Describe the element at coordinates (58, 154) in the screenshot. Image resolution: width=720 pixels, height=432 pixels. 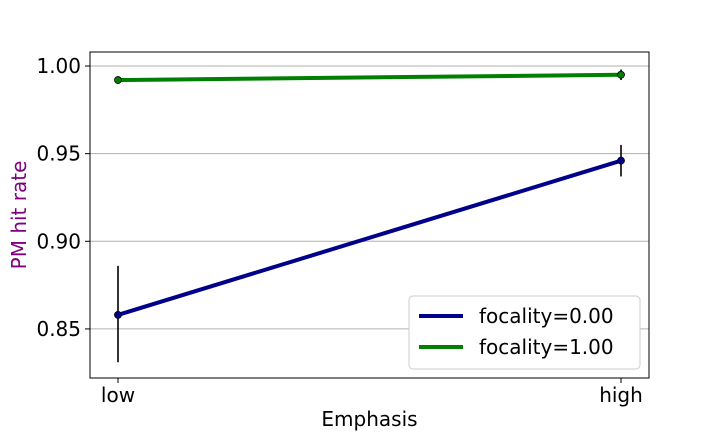
I see `y-tick-label: 0.95` at that location.